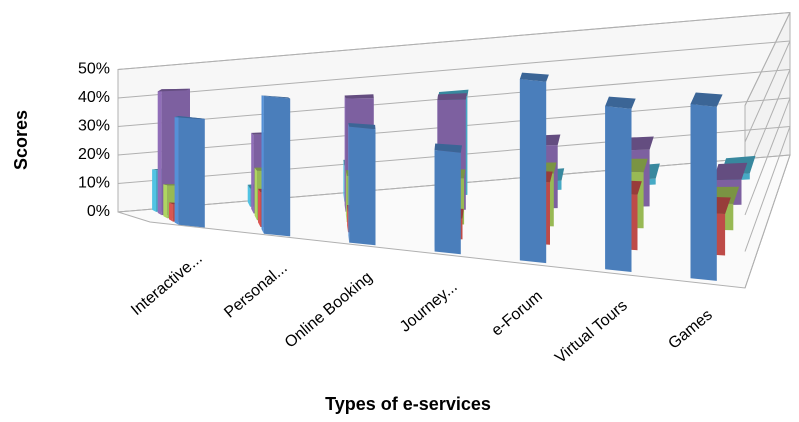  I want to click on y-axis-title: Scores, so click(21, 140).